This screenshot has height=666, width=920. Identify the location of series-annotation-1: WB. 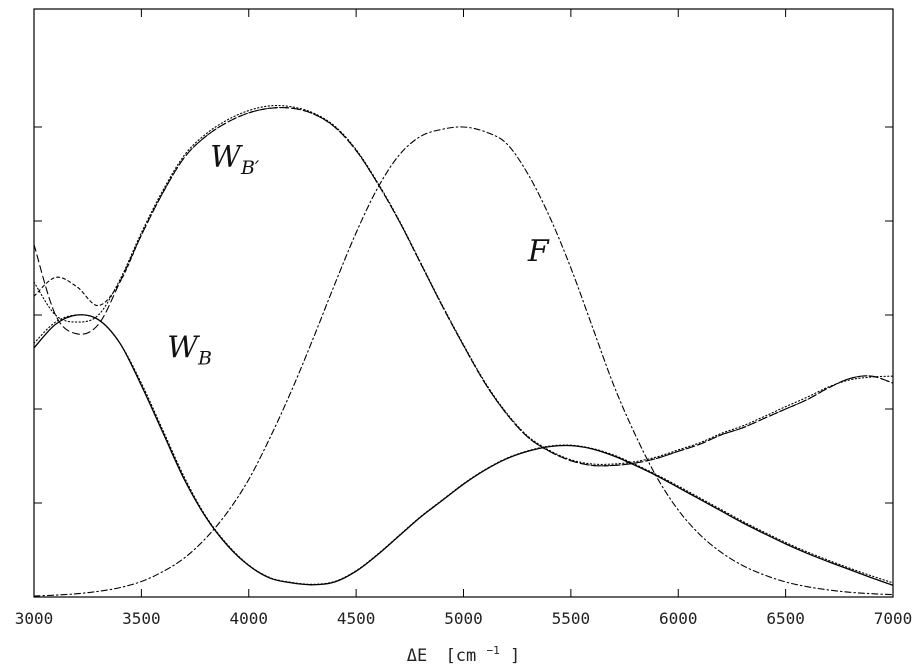
(189, 349).